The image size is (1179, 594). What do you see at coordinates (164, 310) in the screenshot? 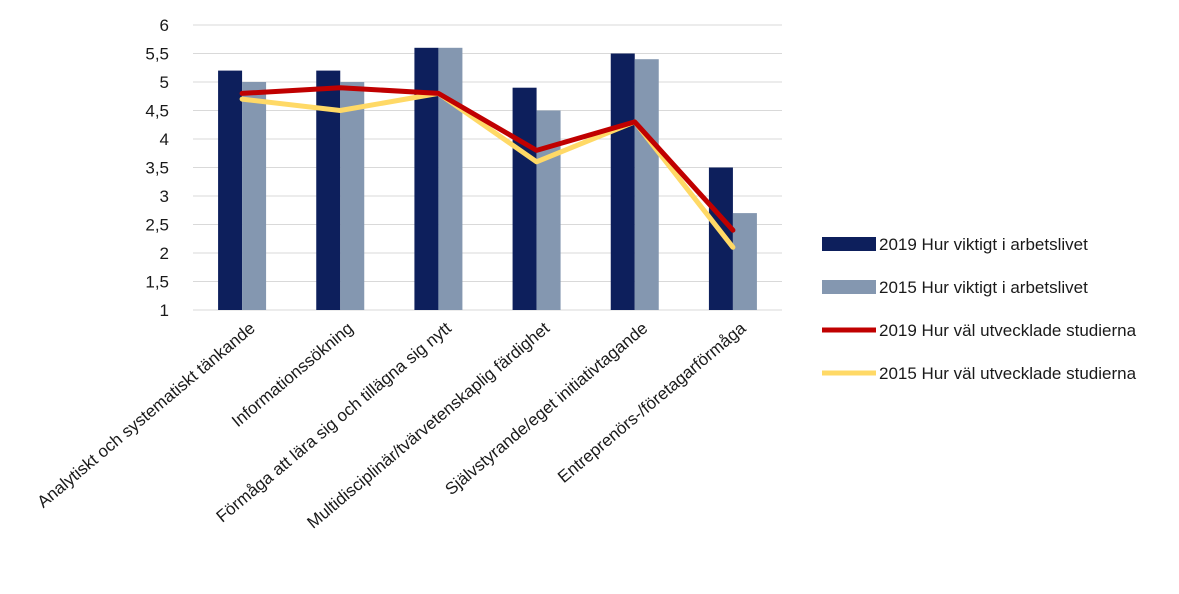
I see `y-tick-label: 1` at bounding box center [164, 310].